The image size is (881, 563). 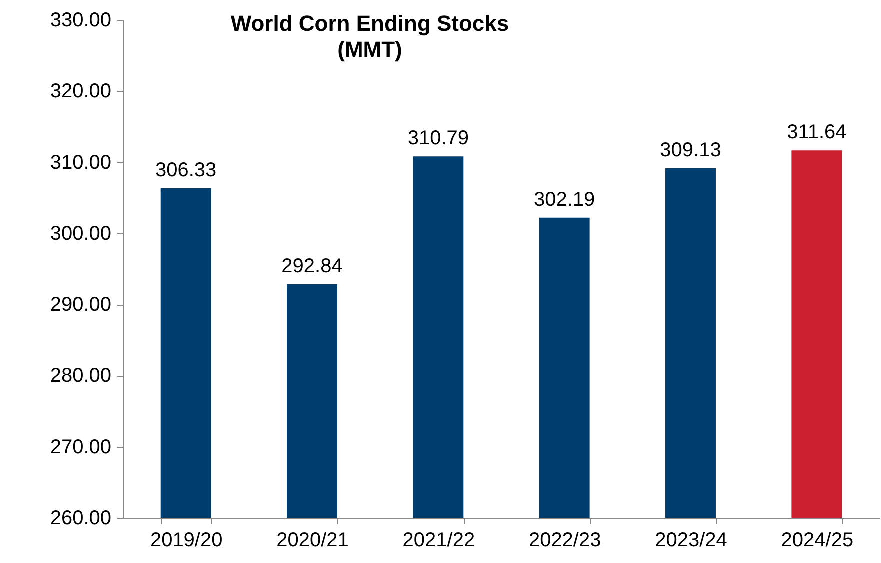 What do you see at coordinates (186, 170) in the screenshot?
I see `data-label: 306.33` at bounding box center [186, 170].